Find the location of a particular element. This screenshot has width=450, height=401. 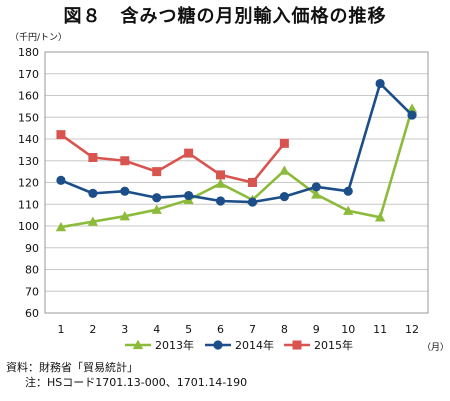

y-tick-label-170: 170 is located at coordinates (28, 74).